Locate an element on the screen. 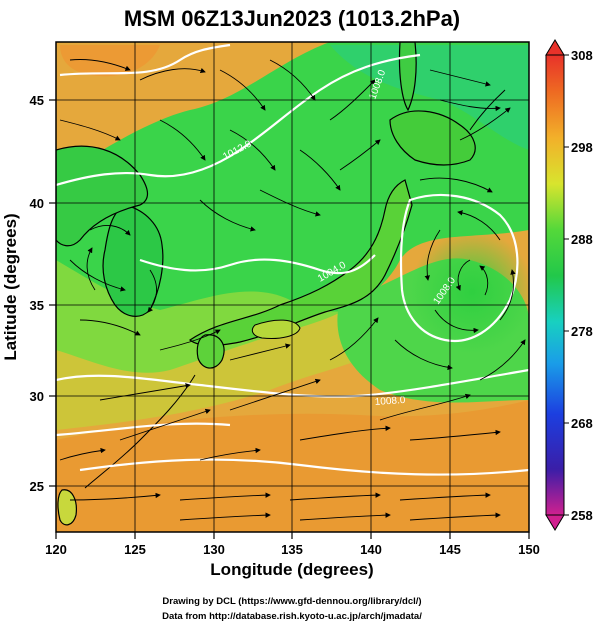  colorbar-tick-label: 268 is located at coordinates (582, 423).